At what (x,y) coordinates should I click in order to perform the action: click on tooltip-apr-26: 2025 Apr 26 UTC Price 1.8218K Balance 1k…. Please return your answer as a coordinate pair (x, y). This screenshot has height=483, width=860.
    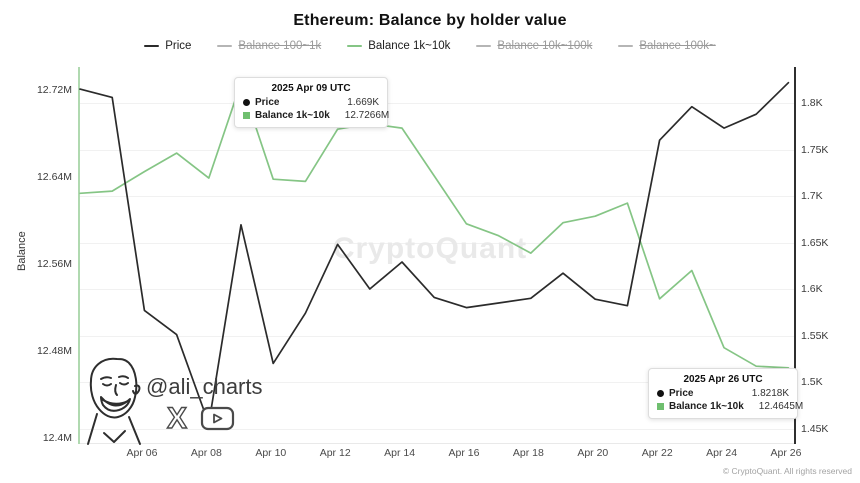
    Looking at the image, I should click on (725, 393).